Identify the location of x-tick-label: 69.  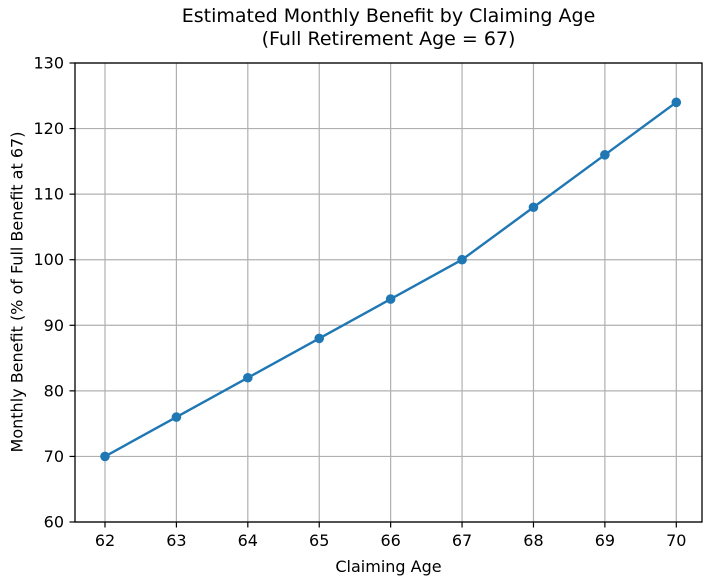
(605, 540).